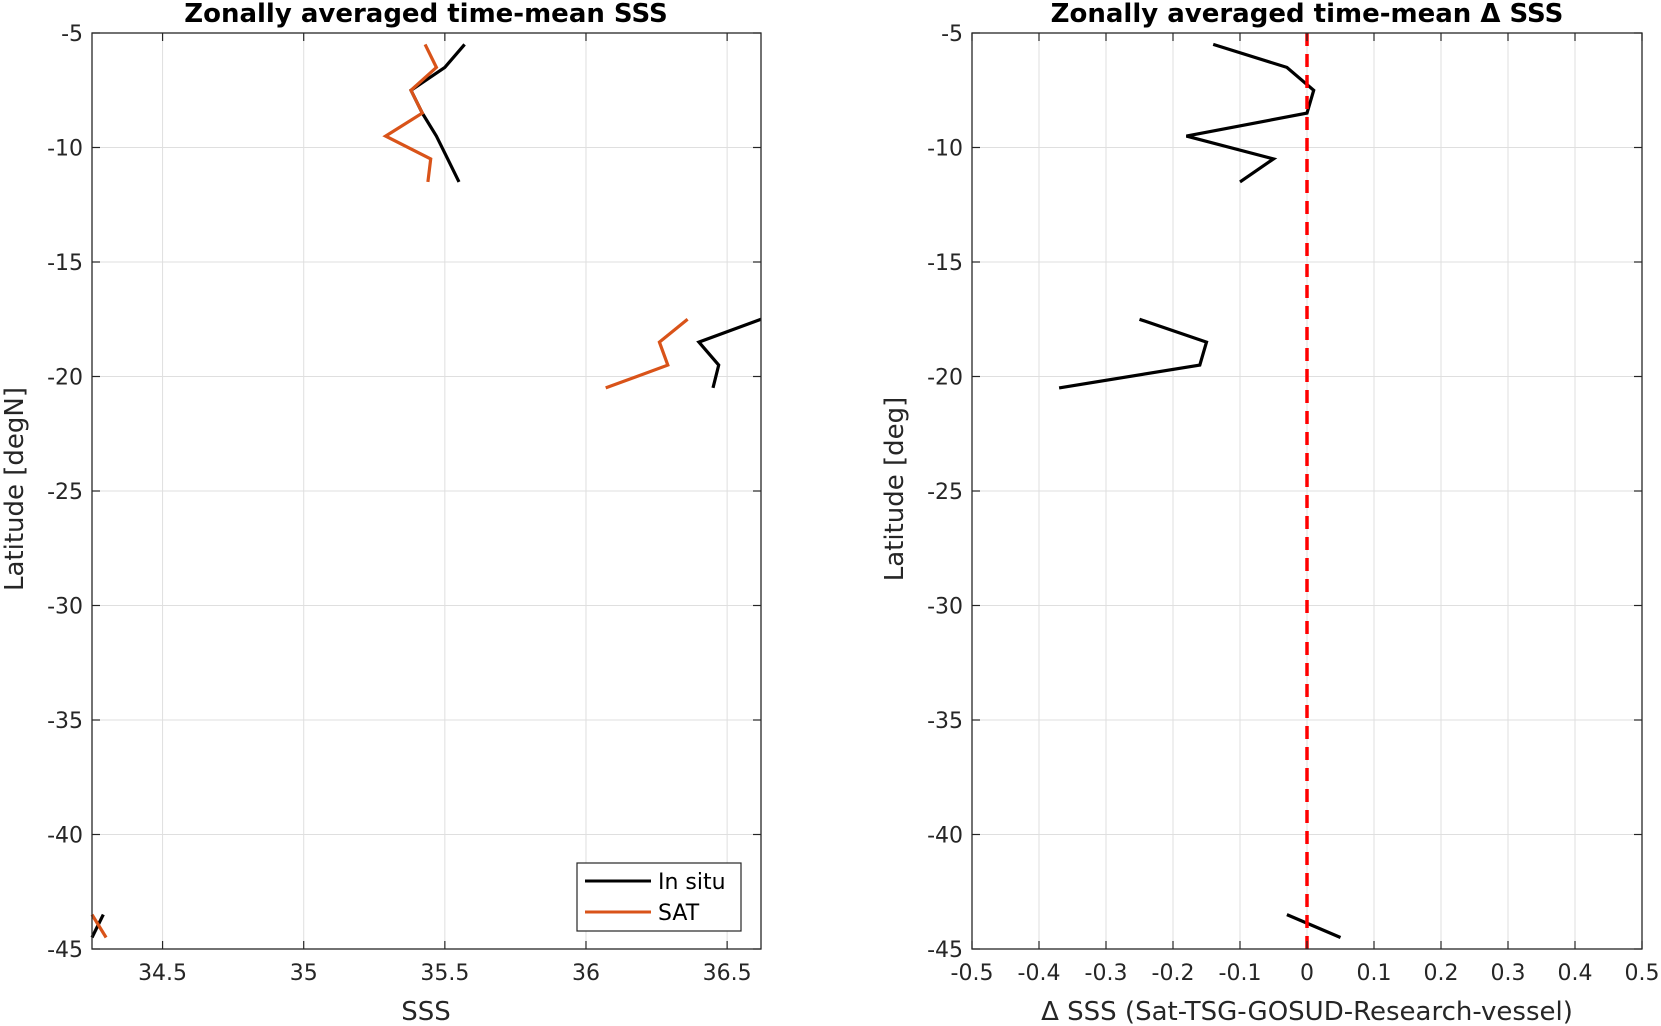  I want to click on delta-sss-y-axis-label: Latitude [deg], so click(895, 489).